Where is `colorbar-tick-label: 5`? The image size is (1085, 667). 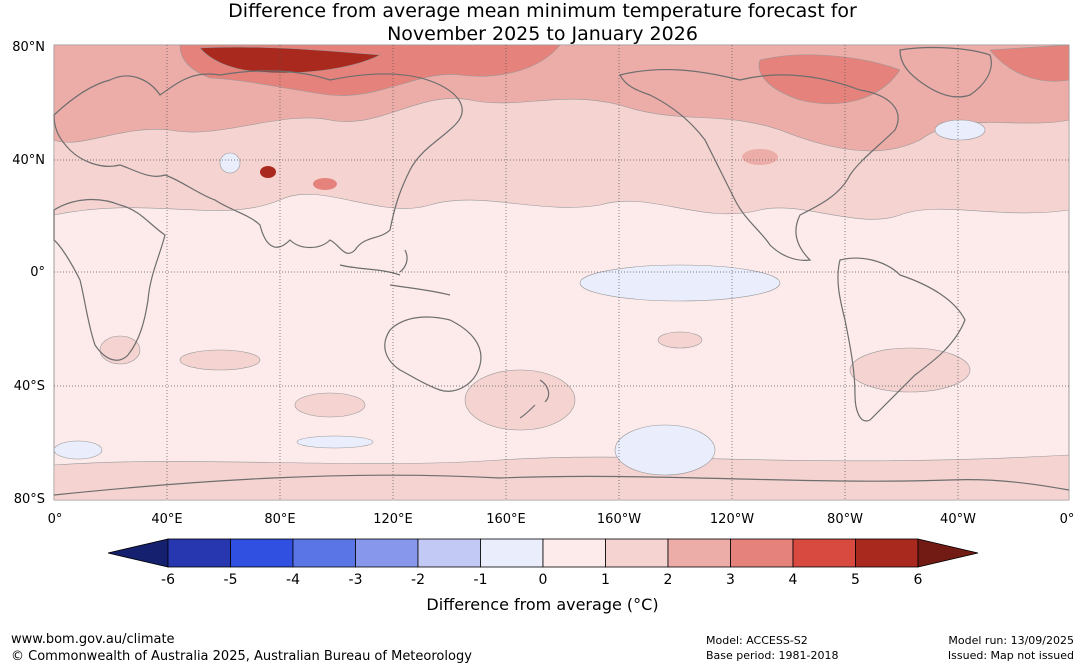
colorbar-tick-label: 5 is located at coordinates (855, 580).